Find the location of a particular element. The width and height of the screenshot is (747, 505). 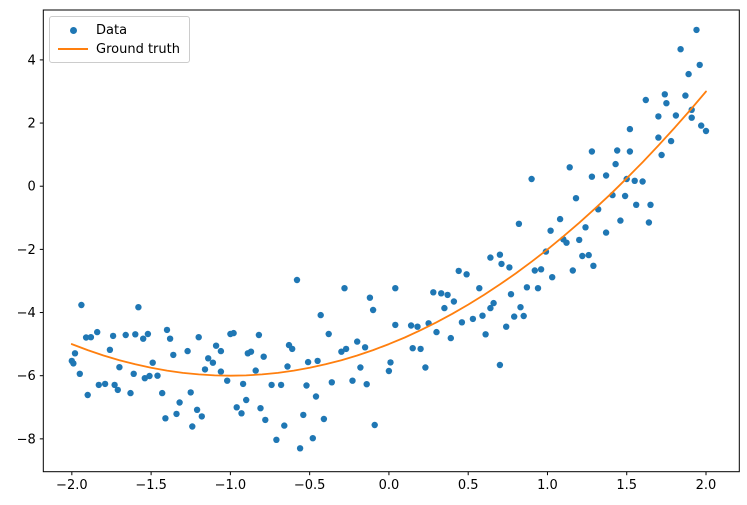

x-tick-label: −0.5 is located at coordinates (310, 485).